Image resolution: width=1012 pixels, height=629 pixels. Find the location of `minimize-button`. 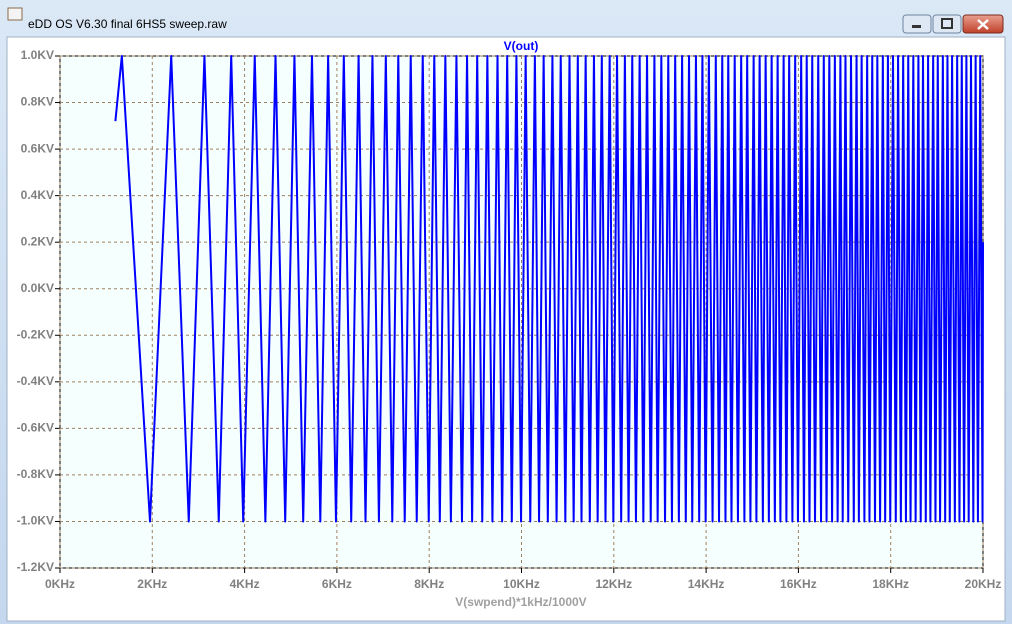

minimize-button is located at coordinates (917, 24).